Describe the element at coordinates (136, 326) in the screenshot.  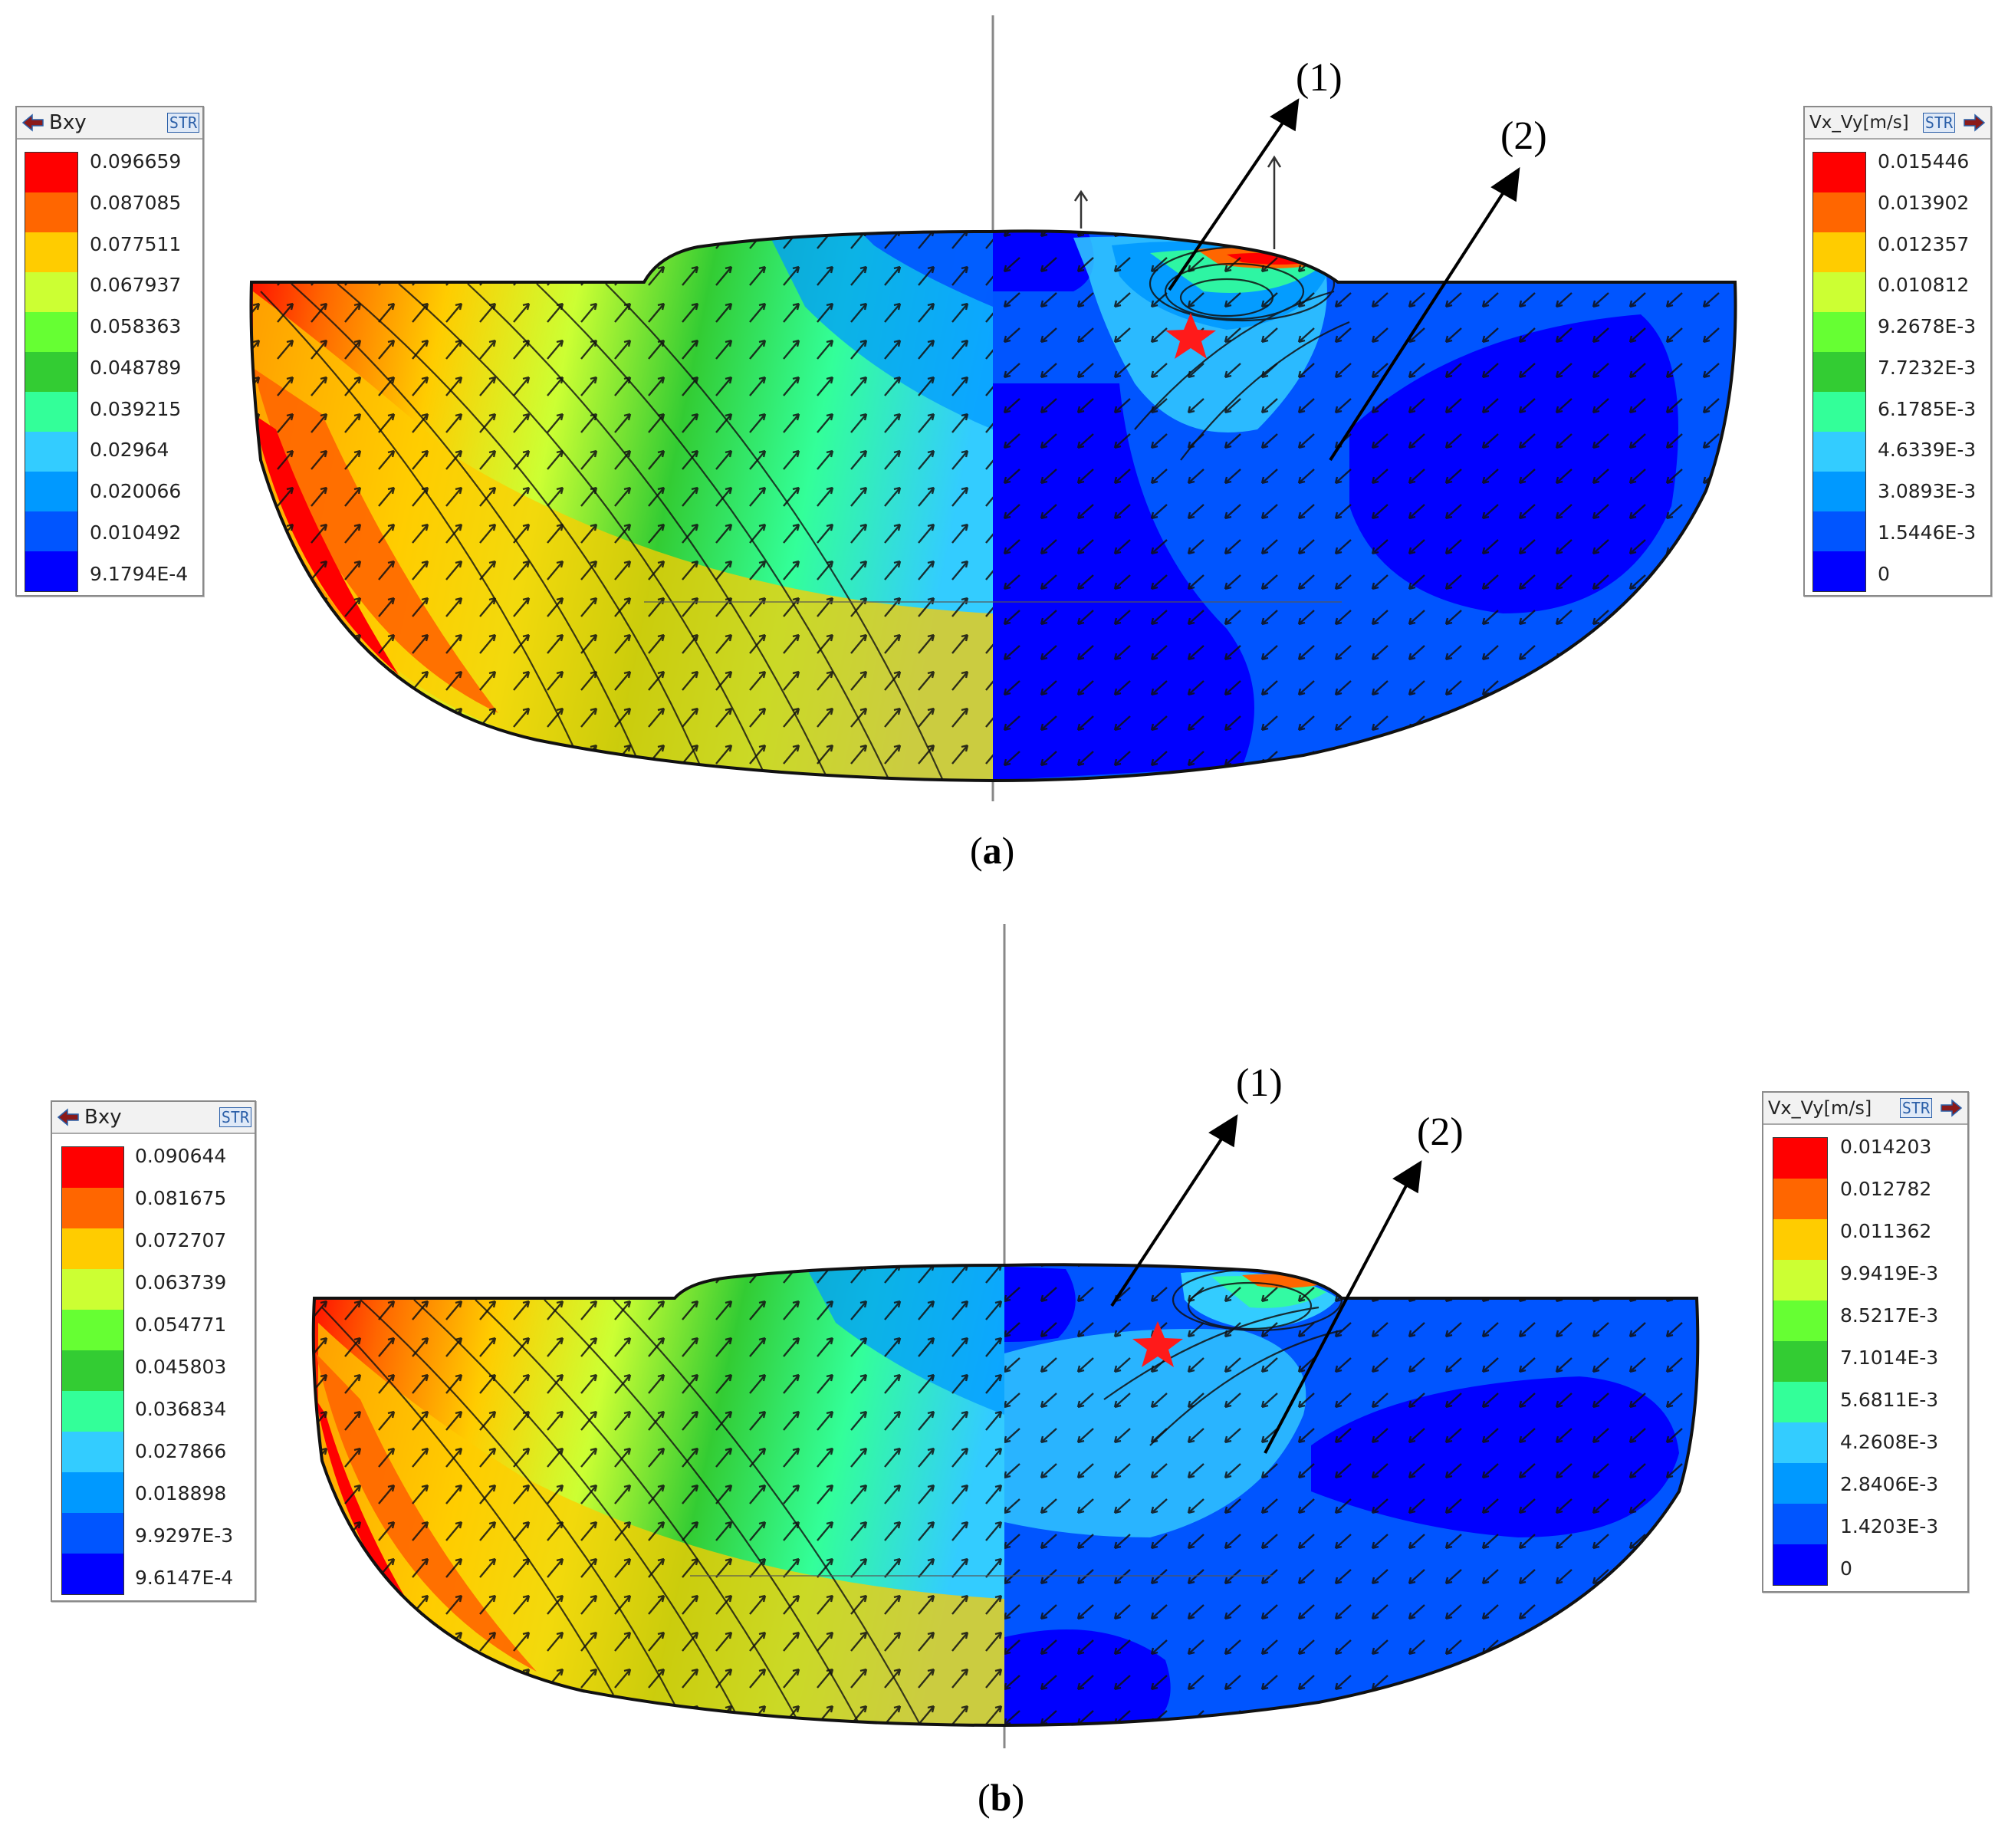
I see `legend-value: 0.058363` at that location.